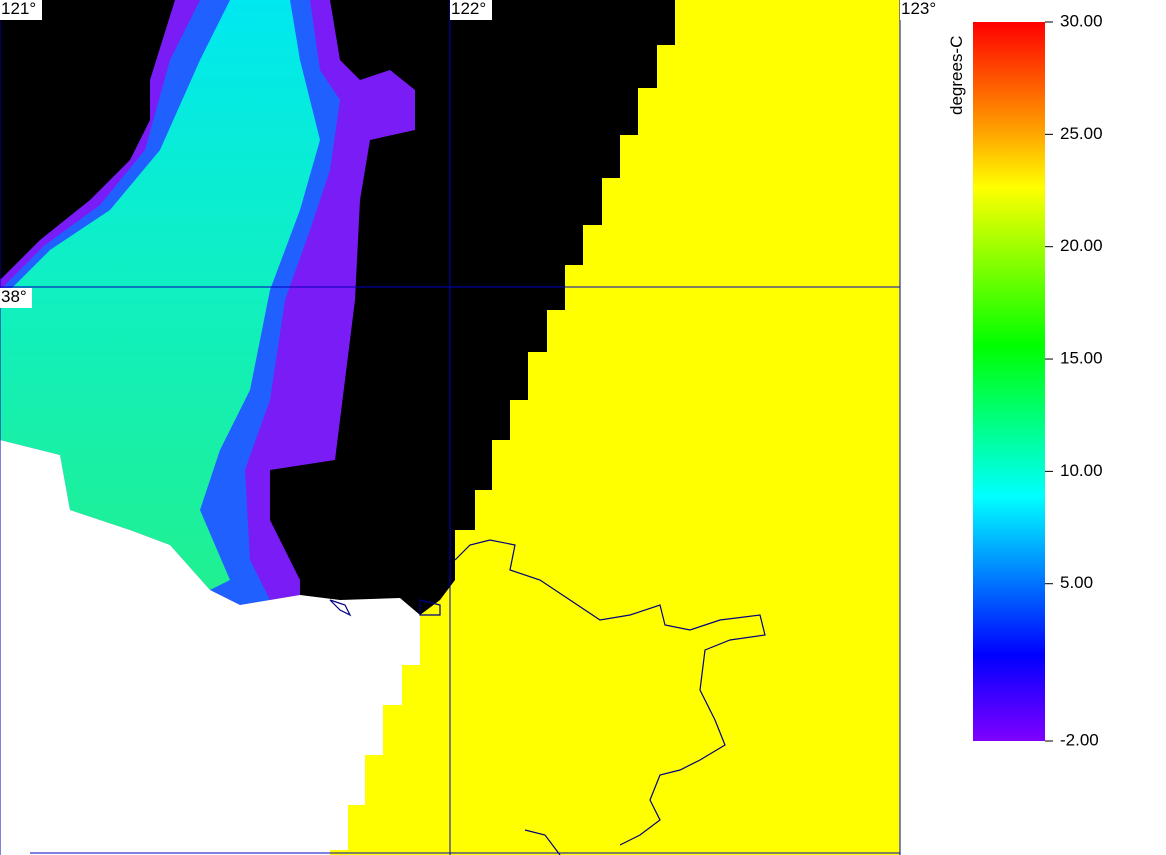  What do you see at coordinates (1009, 381) in the screenshot?
I see `colorbar-ramp` at bounding box center [1009, 381].